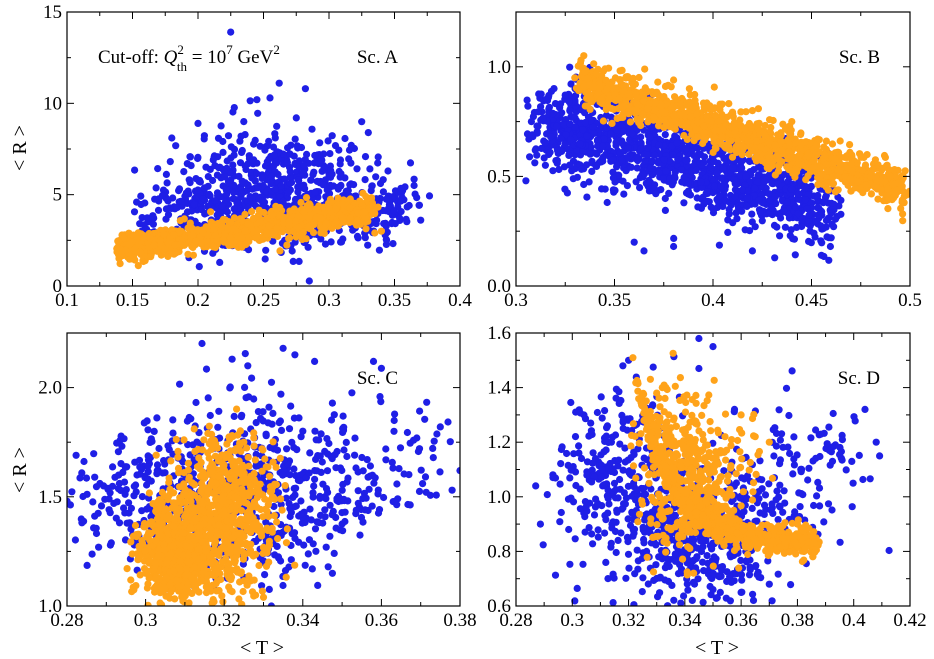  Describe the element at coordinates (58, 286) in the screenshot. I see `y-tick-label: 0` at that location.